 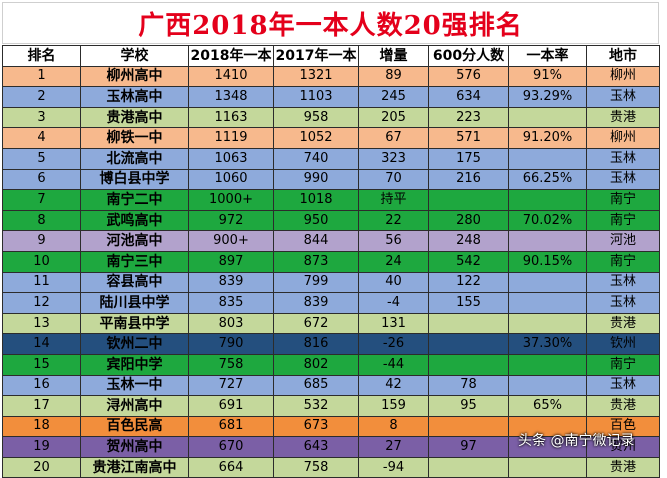 What do you see at coordinates (468, 282) in the screenshot?
I see `cell-over600: 122` at bounding box center [468, 282].